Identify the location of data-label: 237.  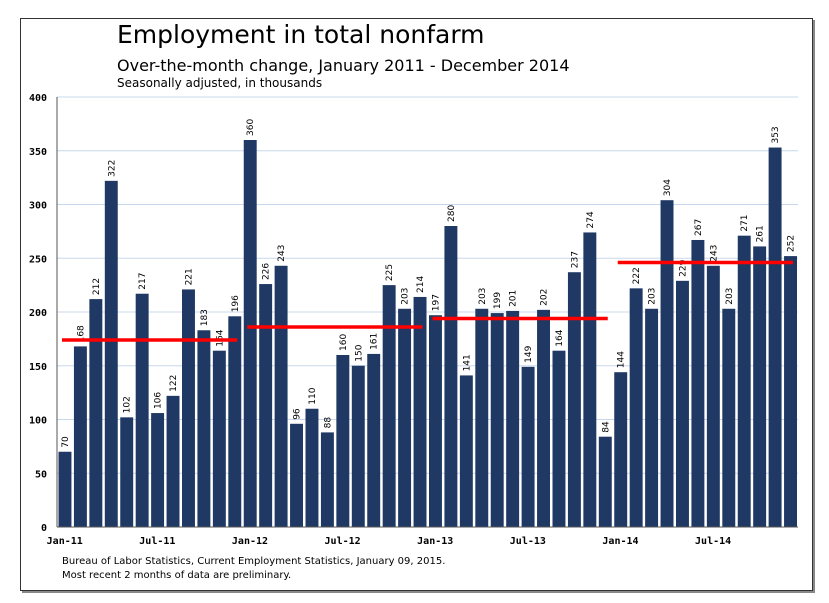
(575, 259).